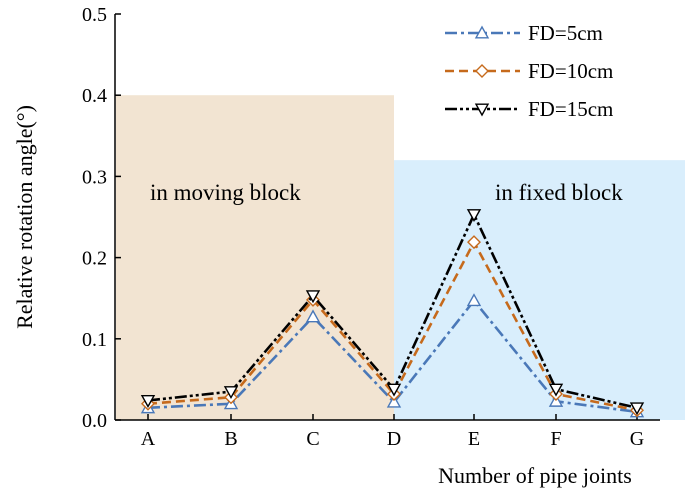  I want to click on x-ticks: A B C D E F G, so click(392, 432).